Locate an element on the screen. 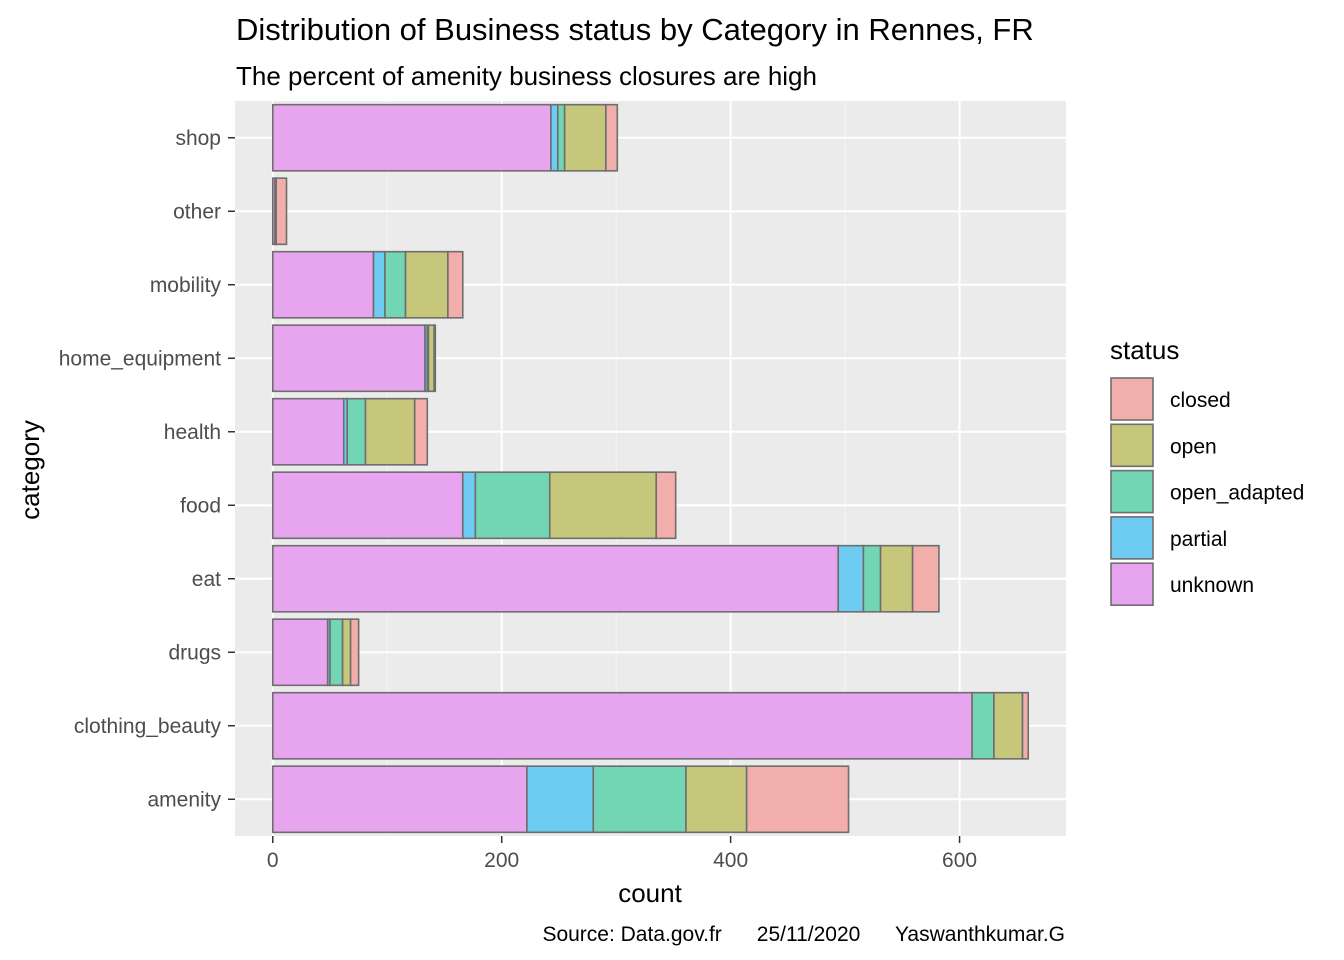 The height and width of the screenshot is (960, 1344). bar-other-closed is located at coordinates (281, 211).